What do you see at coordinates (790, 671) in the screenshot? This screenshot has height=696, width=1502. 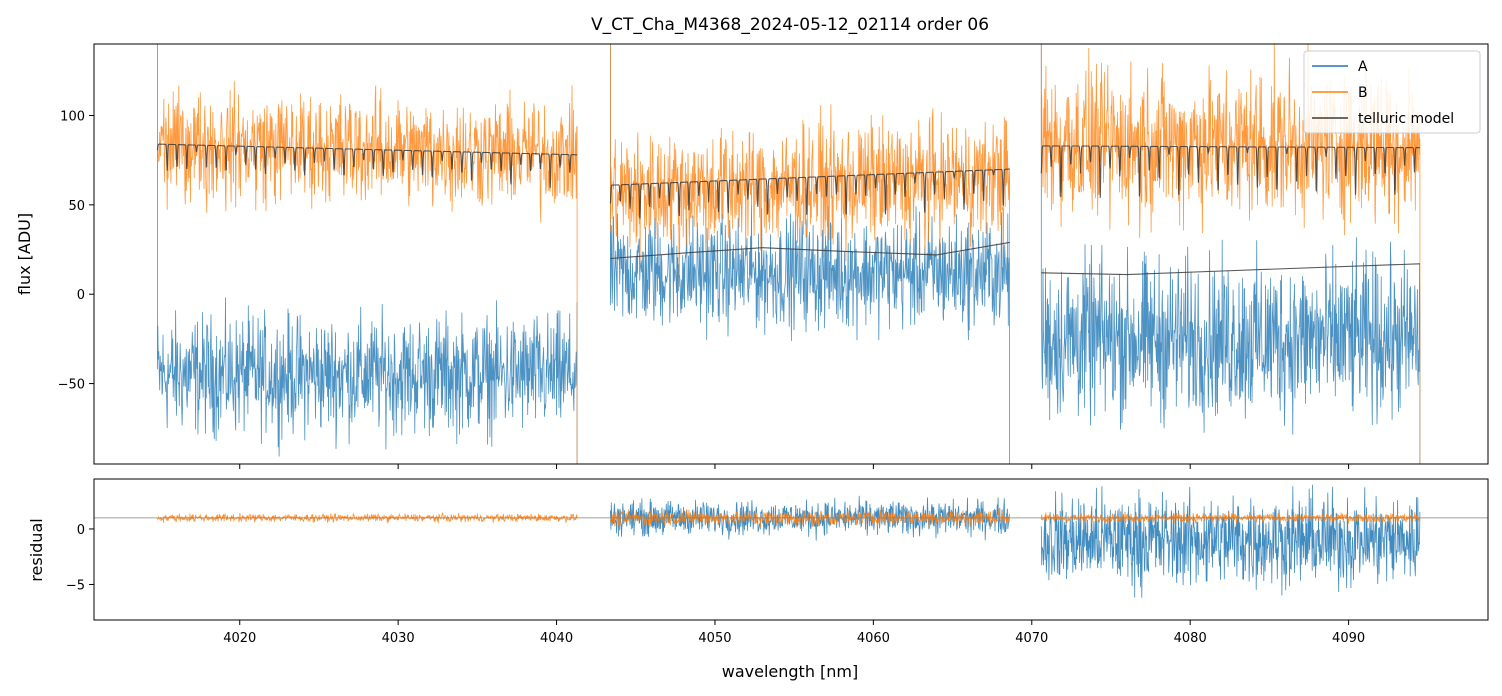 I see `x-axis-label: wavelength [nm]` at bounding box center [790, 671].